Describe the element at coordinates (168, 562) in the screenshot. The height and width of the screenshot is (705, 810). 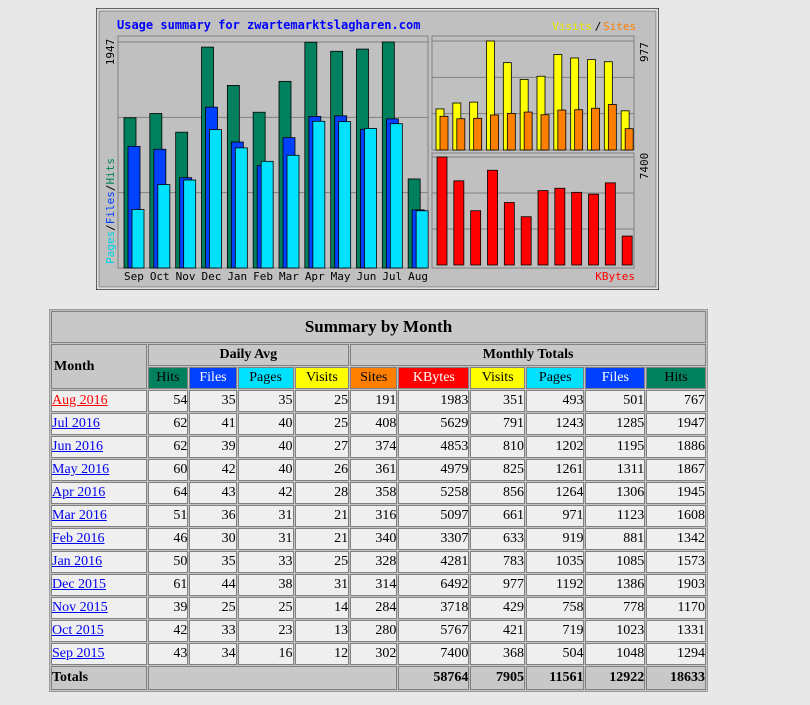
I see `daily-hits-cell: 50` at that location.